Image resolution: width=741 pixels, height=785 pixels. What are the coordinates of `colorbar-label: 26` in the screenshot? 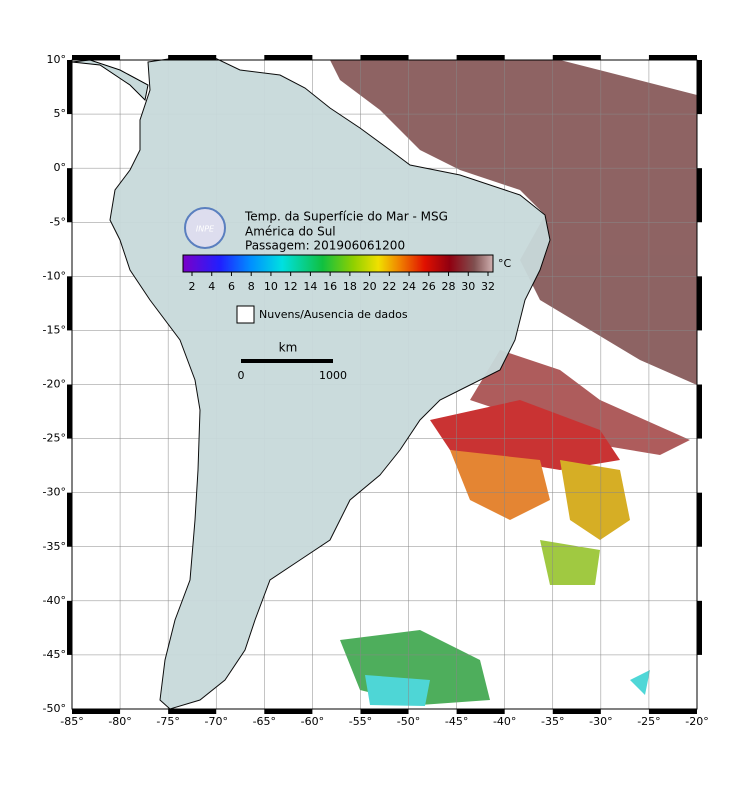 It's located at (429, 286).